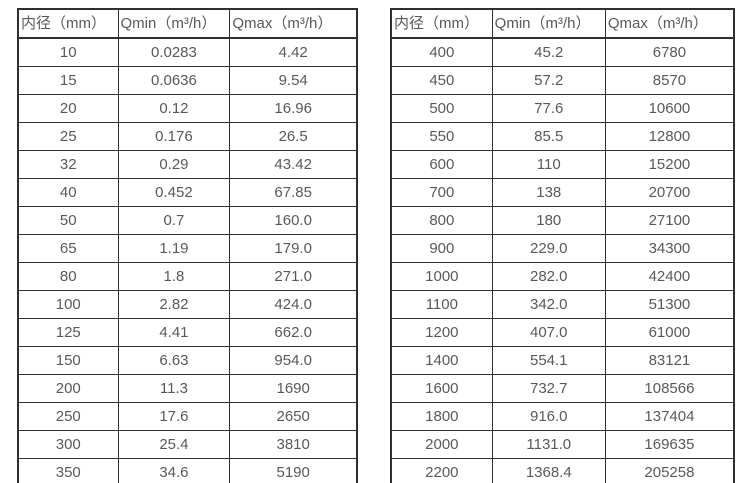 The height and width of the screenshot is (483, 750). Describe the element at coordinates (548, 332) in the screenshot. I see `cell: 407.0` at that location.